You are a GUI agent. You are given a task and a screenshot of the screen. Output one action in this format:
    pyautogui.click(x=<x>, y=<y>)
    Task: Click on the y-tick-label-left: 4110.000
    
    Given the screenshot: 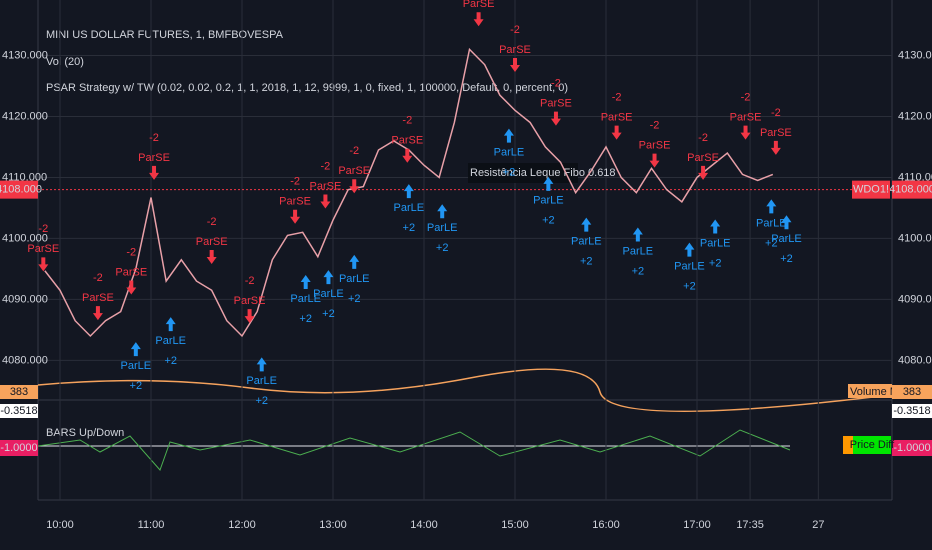 What is the action you would take?
    pyautogui.click(x=24, y=177)
    